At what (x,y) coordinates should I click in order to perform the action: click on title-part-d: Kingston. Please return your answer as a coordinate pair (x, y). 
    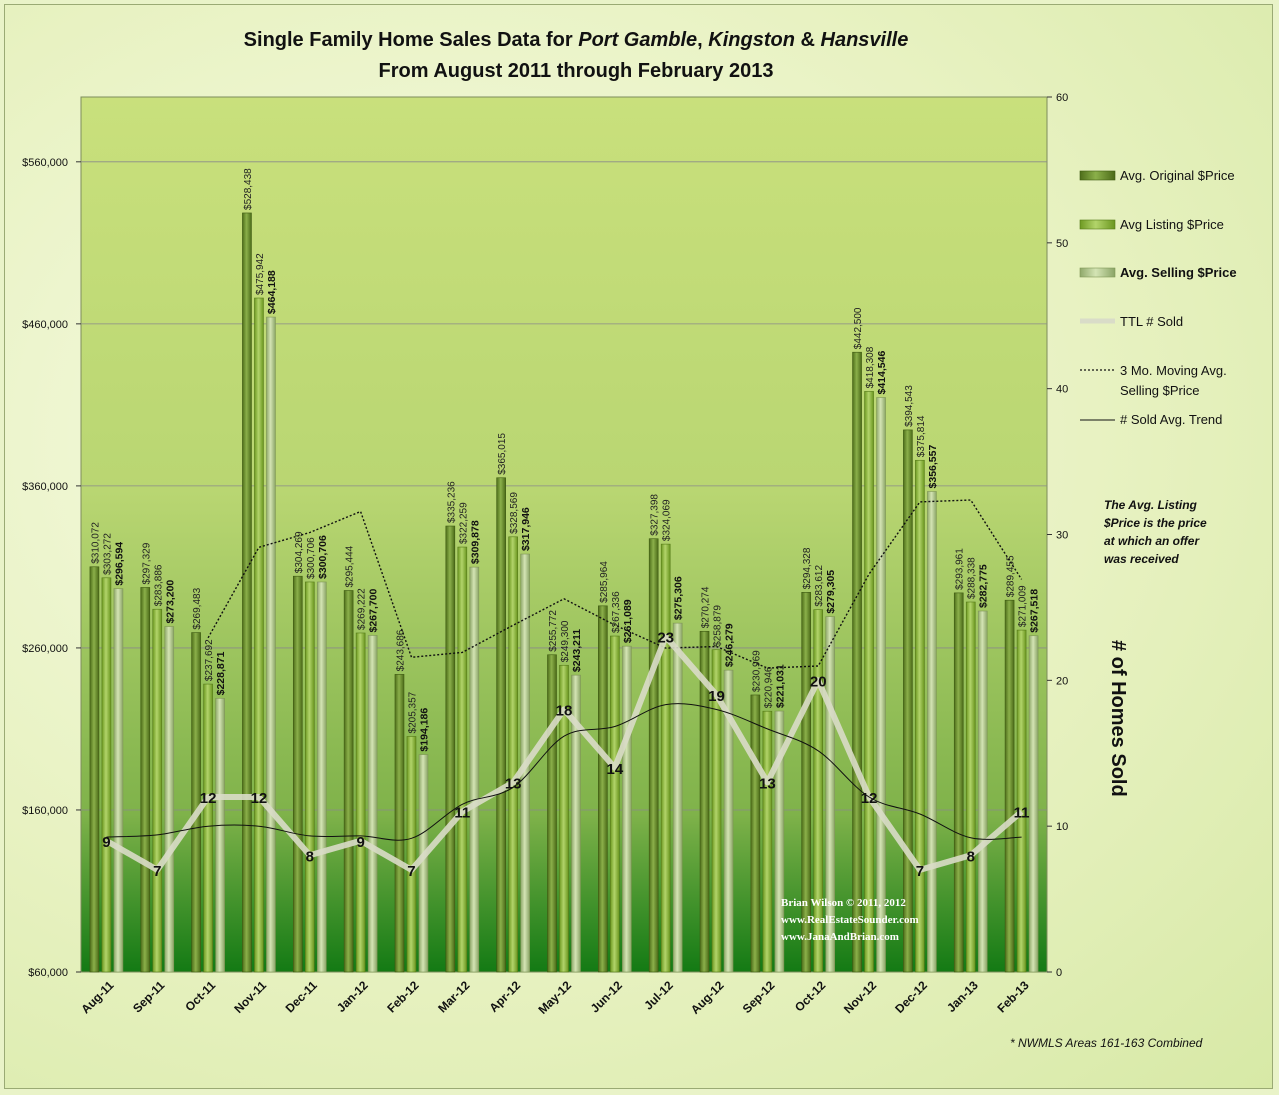
    Looking at the image, I should click on (751, 40).